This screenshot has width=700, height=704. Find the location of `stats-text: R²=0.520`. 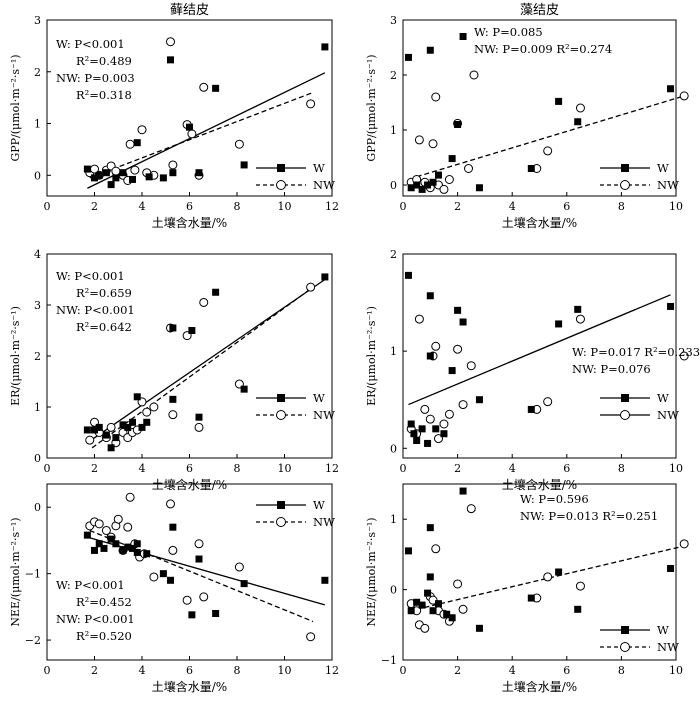

stats-text: R²=0.520 is located at coordinates (104, 636).